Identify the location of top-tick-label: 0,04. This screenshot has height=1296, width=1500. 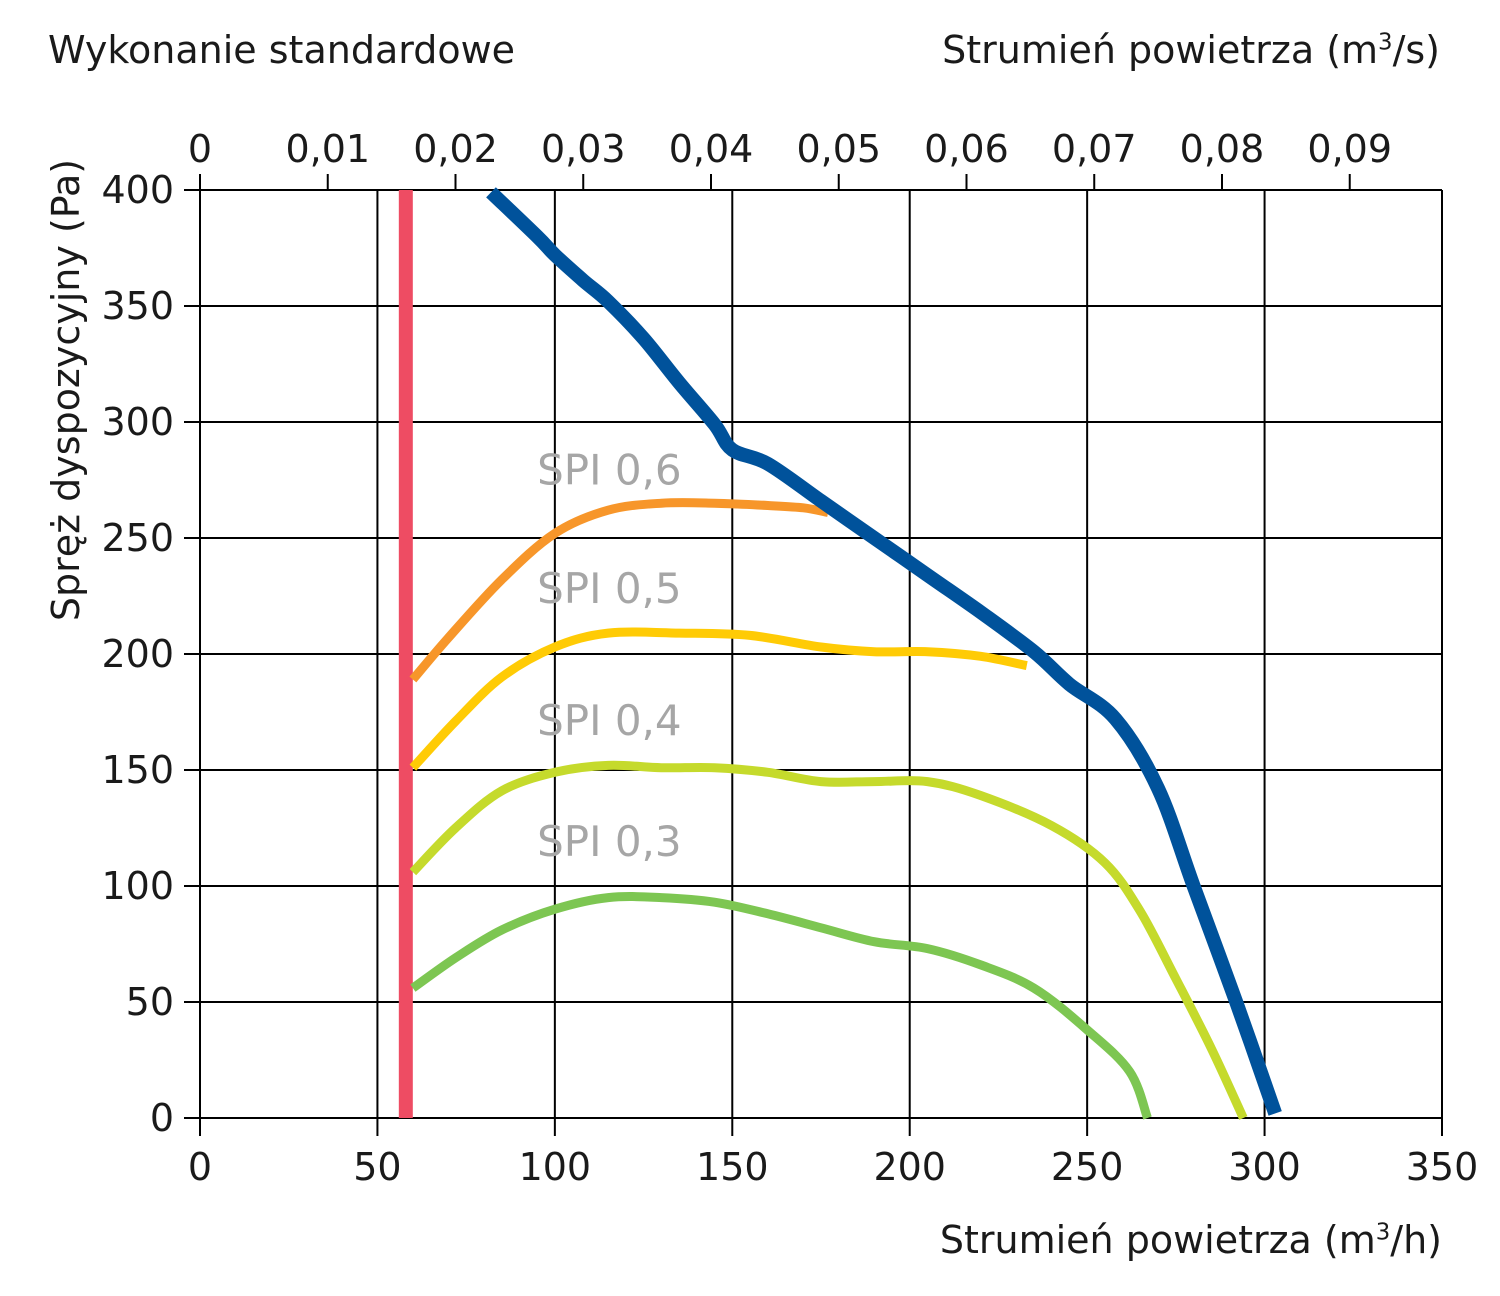
(711, 149).